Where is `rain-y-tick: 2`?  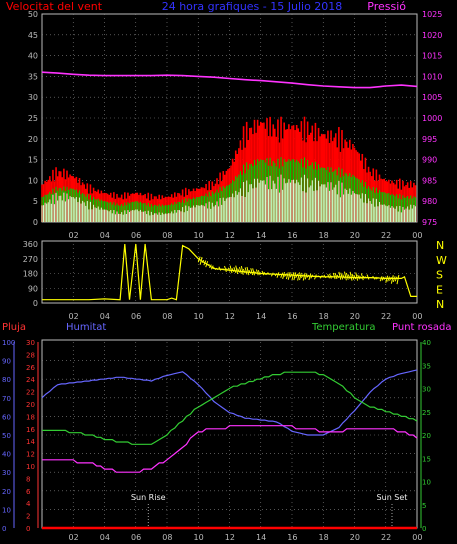 rain-y-tick: 2 is located at coordinates (28, 517).